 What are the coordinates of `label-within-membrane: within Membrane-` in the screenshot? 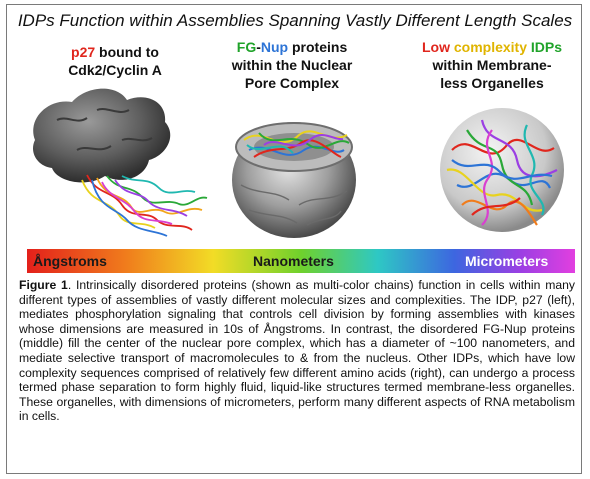 It's located at (492, 65).